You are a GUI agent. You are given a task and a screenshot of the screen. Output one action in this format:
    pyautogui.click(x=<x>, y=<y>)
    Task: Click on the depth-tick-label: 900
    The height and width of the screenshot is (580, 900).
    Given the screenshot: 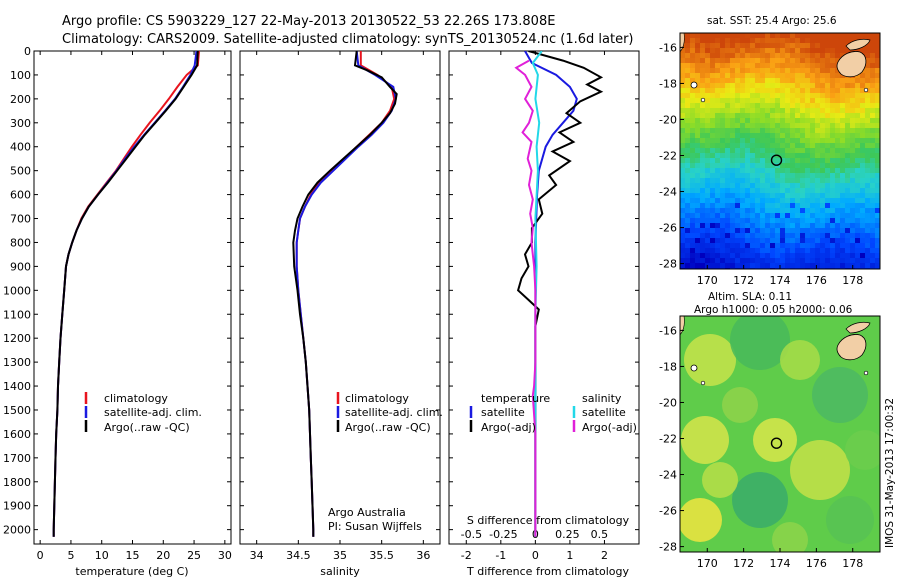 What is the action you would take?
    pyautogui.click(x=20, y=266)
    